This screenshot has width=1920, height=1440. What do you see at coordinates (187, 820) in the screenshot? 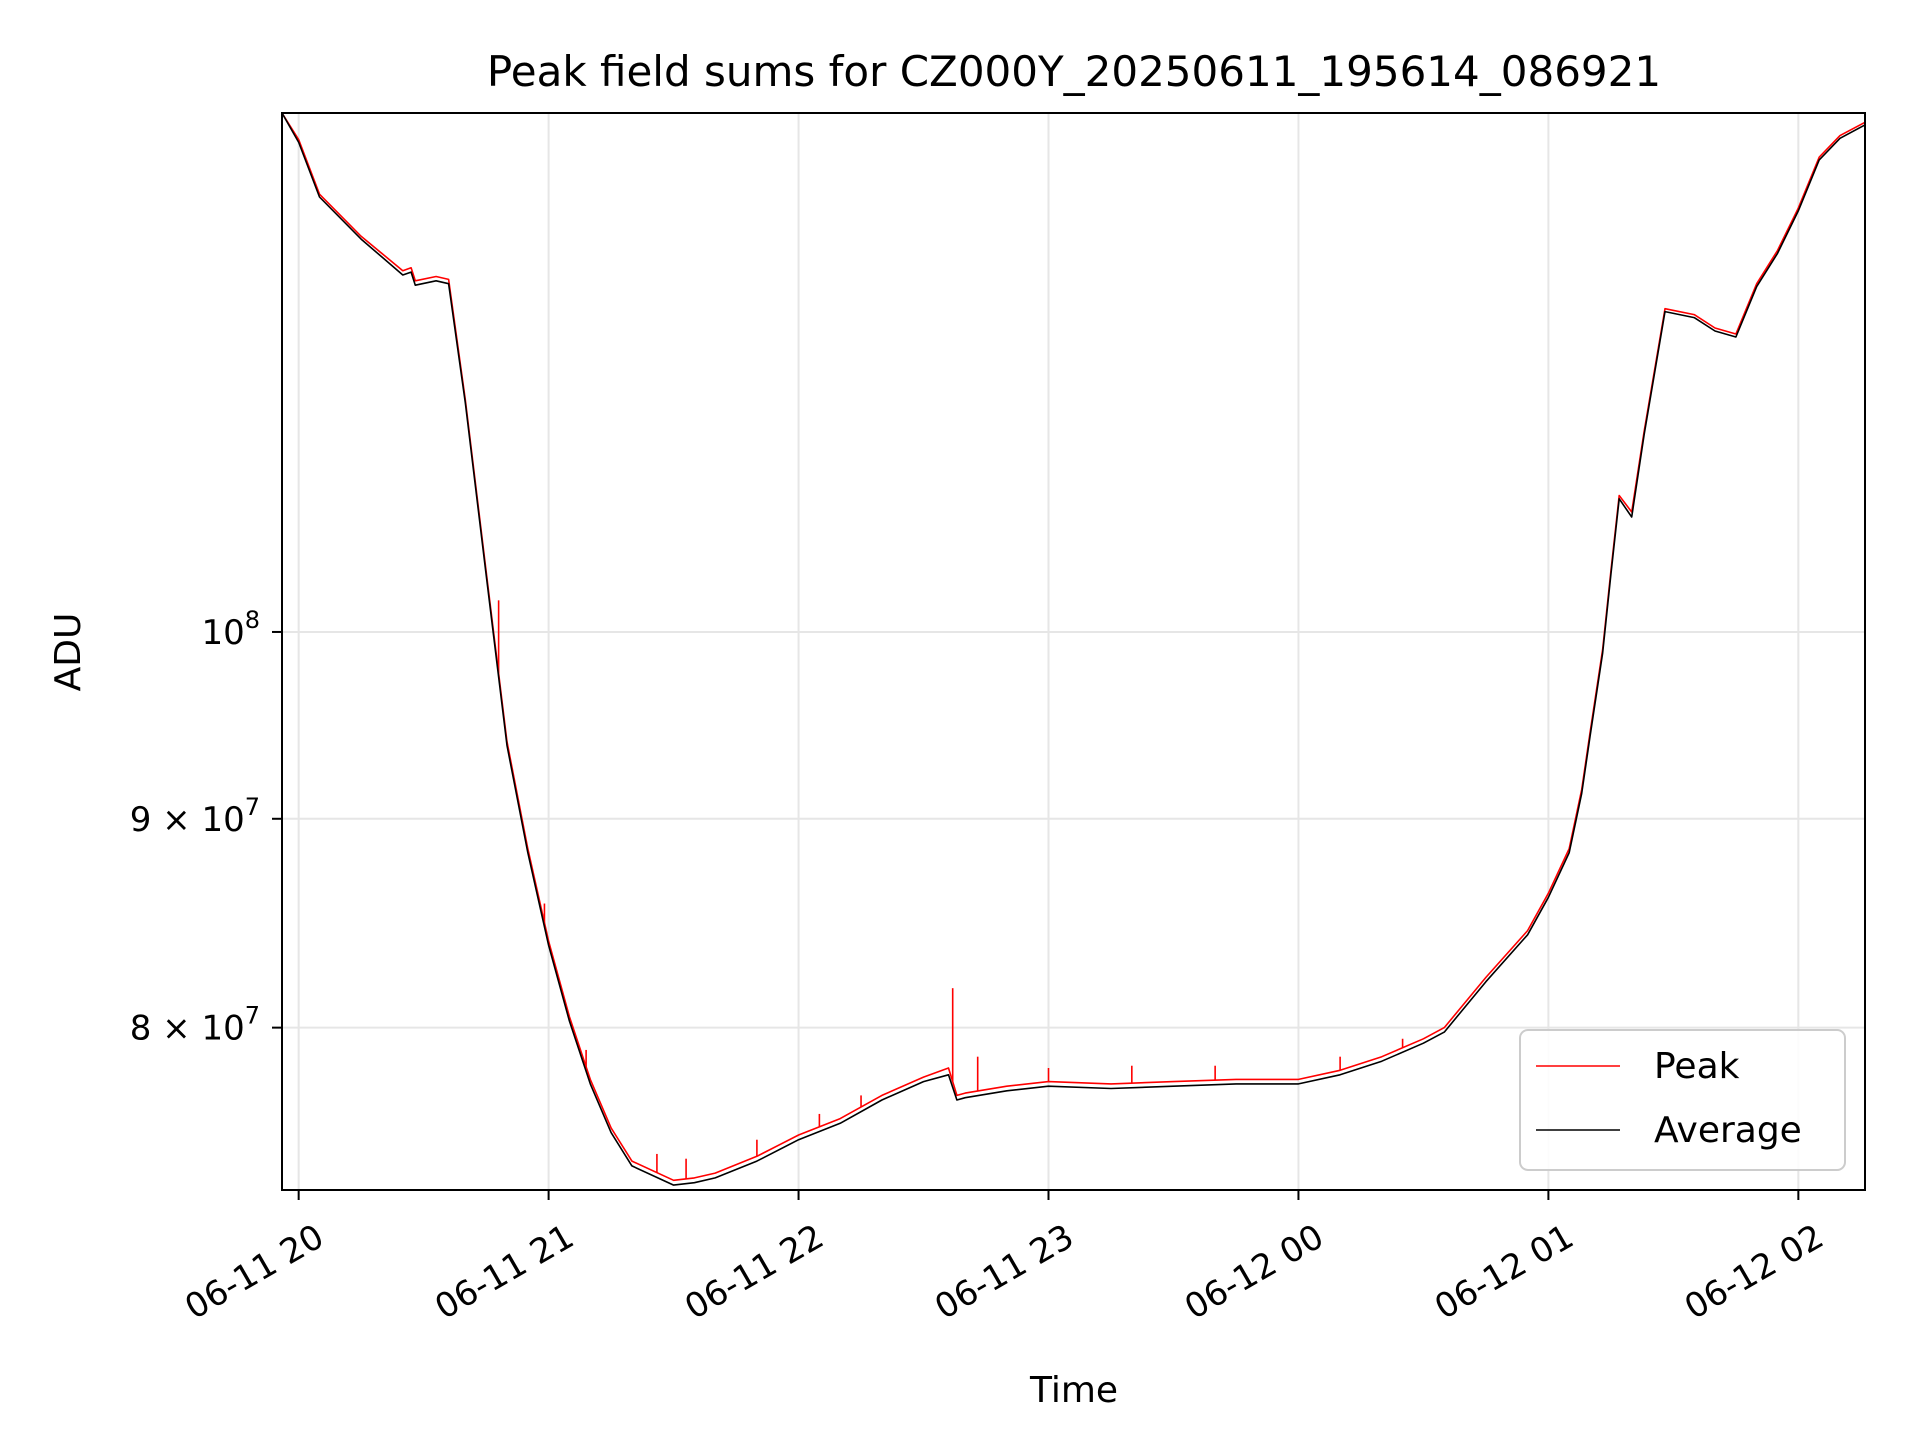
I see `y-tick-label-base: 9 × 10` at bounding box center [187, 820].